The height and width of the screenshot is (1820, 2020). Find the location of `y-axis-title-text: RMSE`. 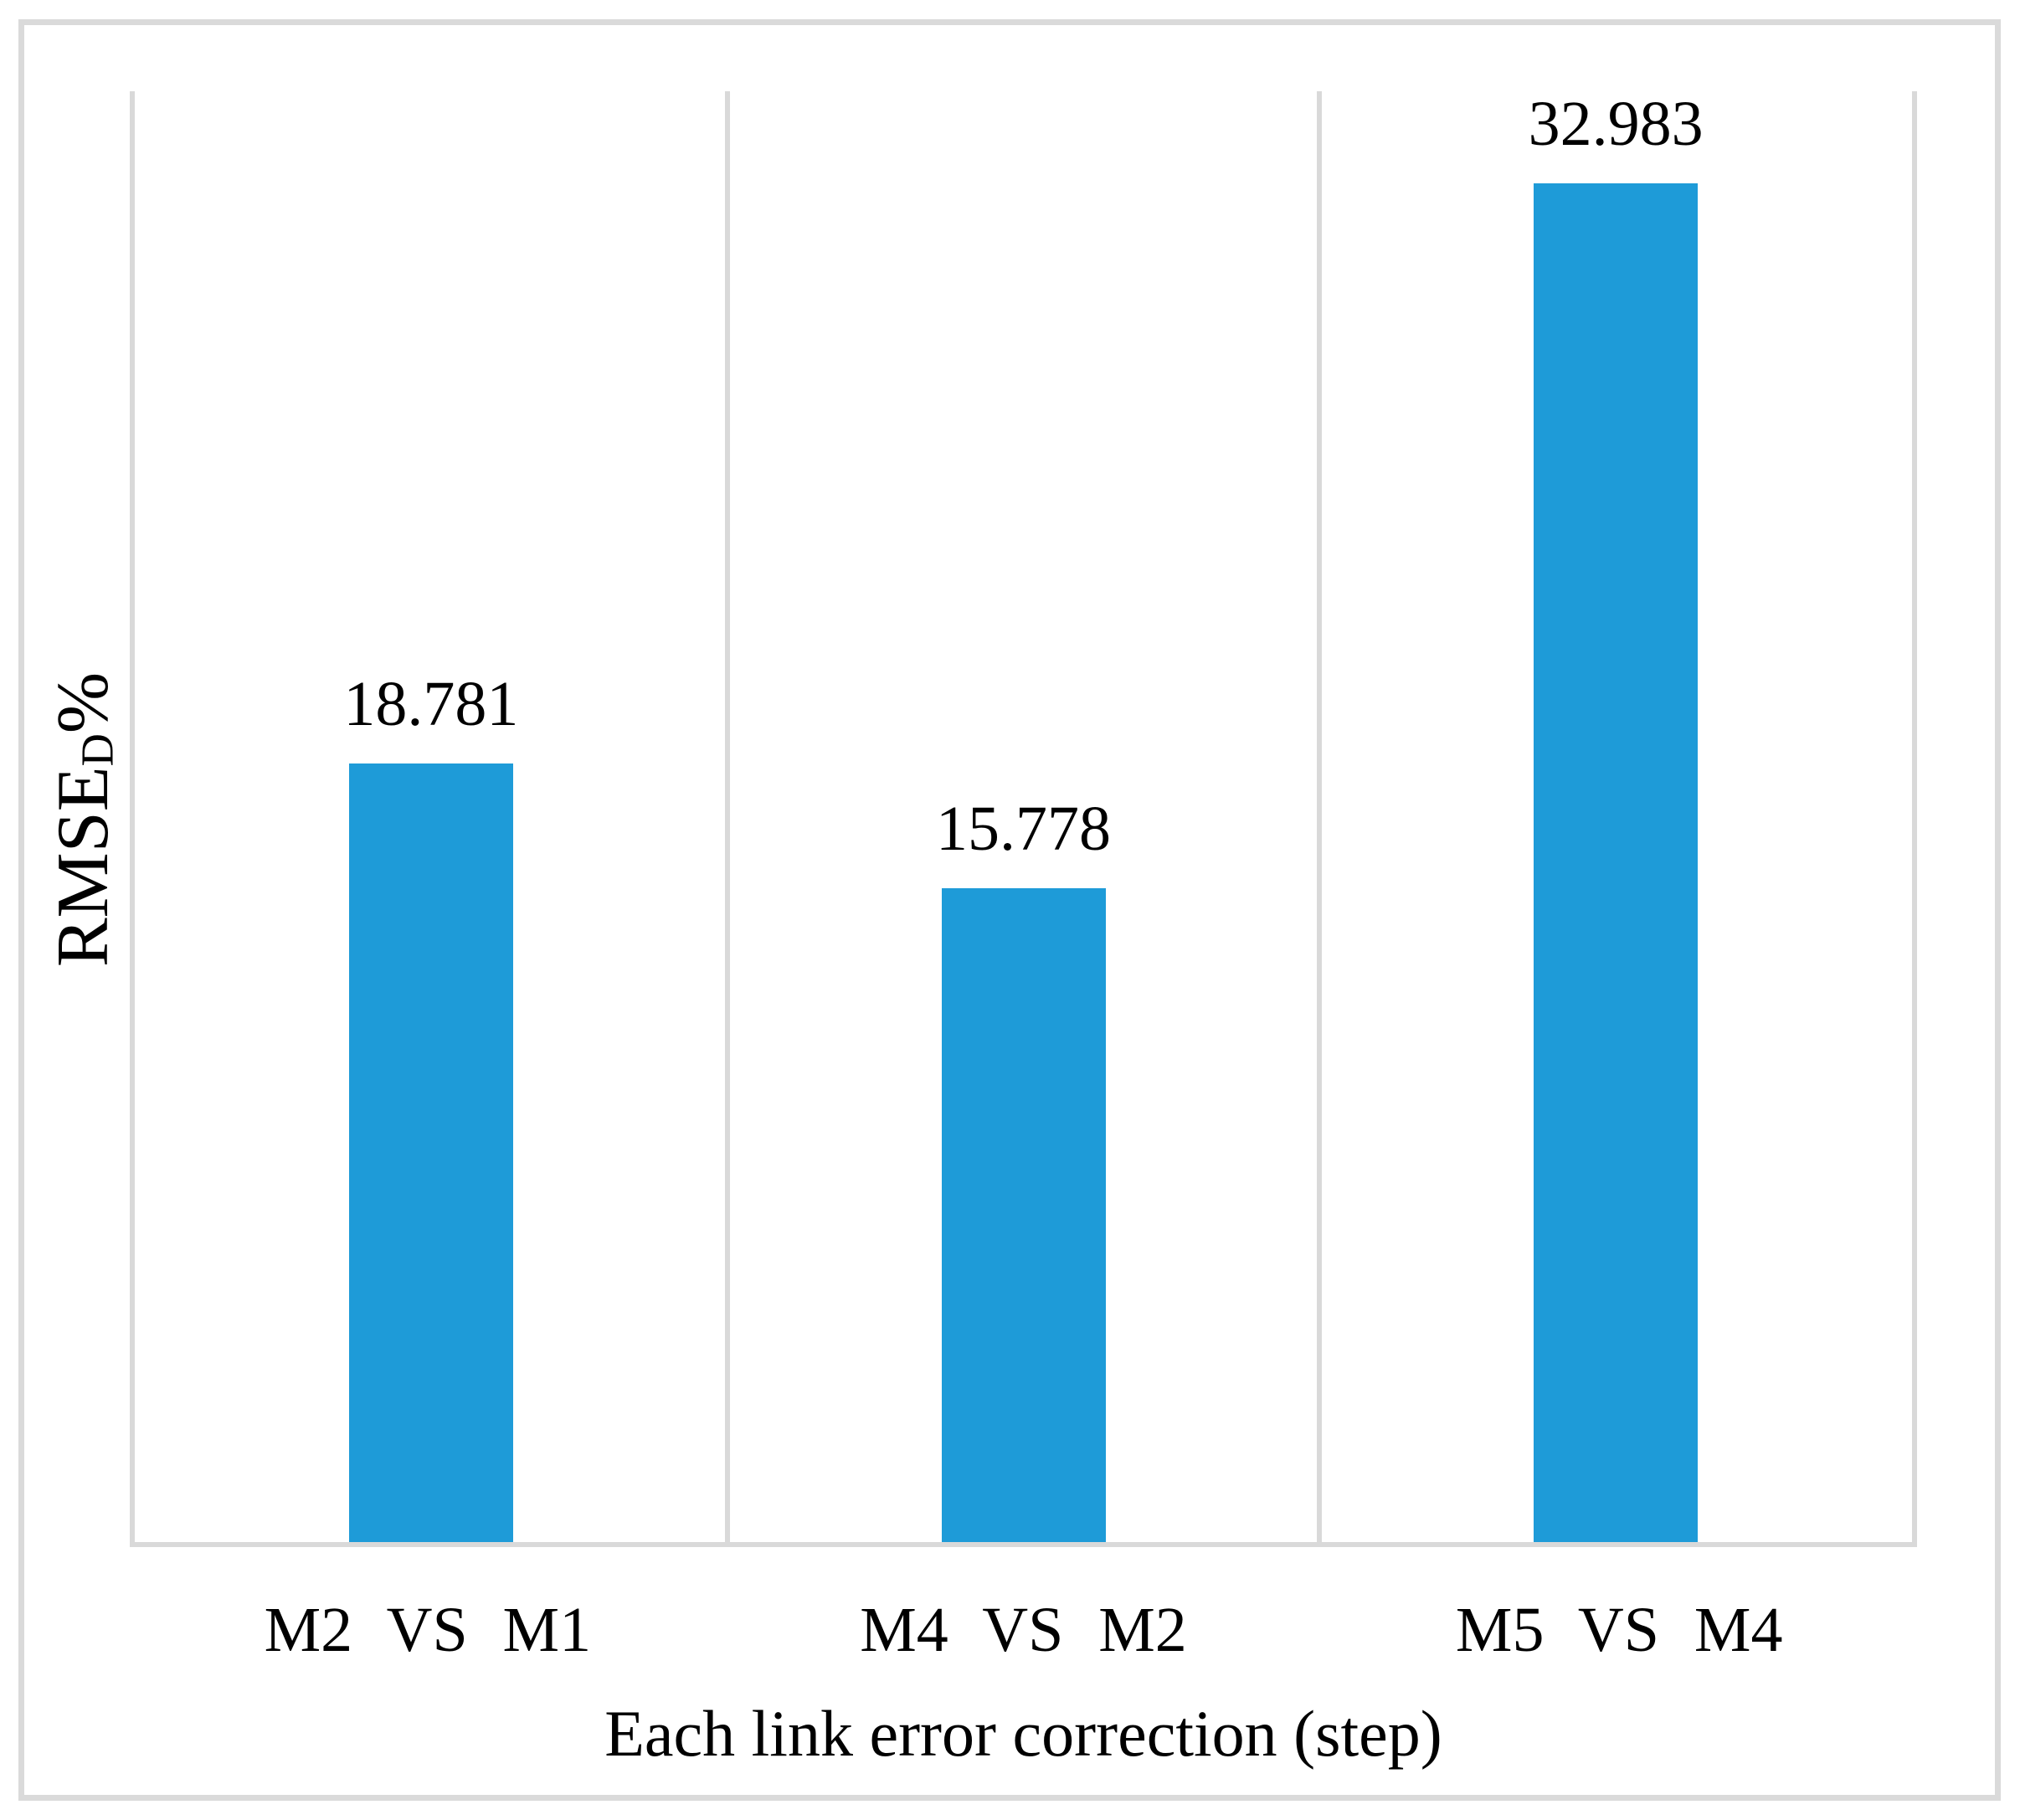

y-axis-title-text: RMSE is located at coordinates (83, 867).